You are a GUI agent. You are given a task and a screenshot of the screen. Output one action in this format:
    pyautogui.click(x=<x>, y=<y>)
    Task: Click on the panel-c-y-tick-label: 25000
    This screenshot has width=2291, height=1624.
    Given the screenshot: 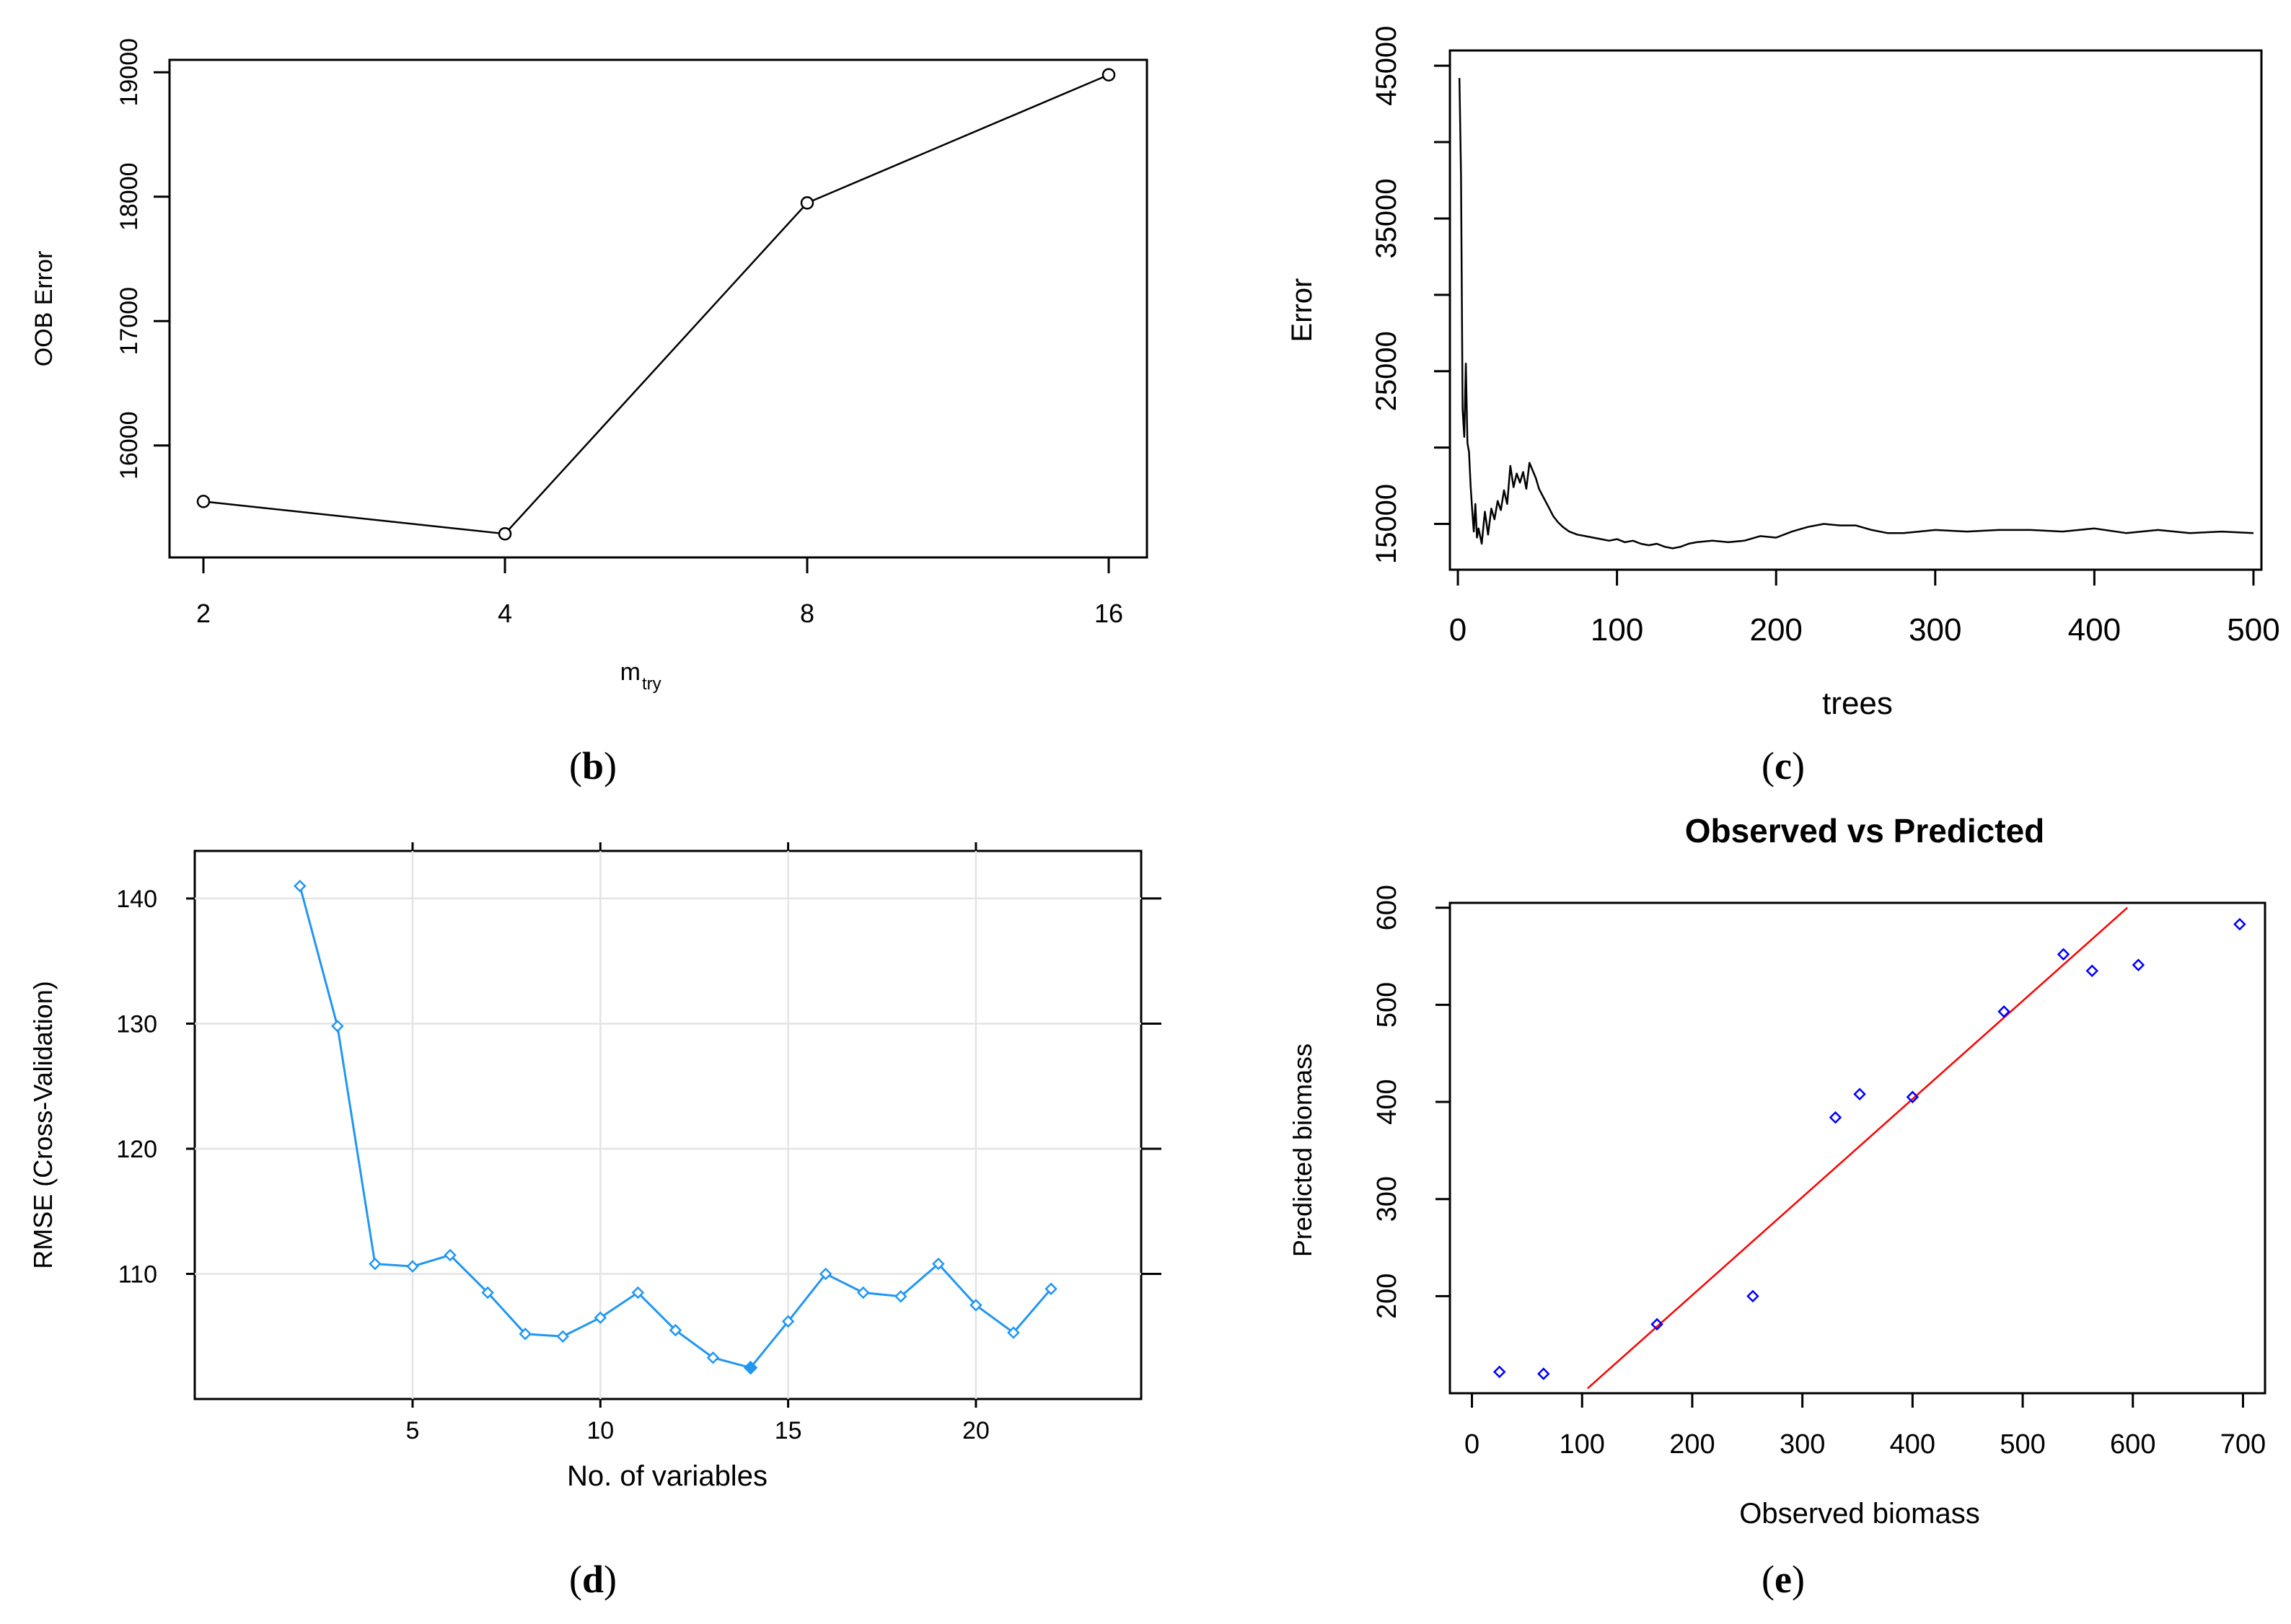 What is the action you would take?
    pyautogui.click(x=1386, y=371)
    